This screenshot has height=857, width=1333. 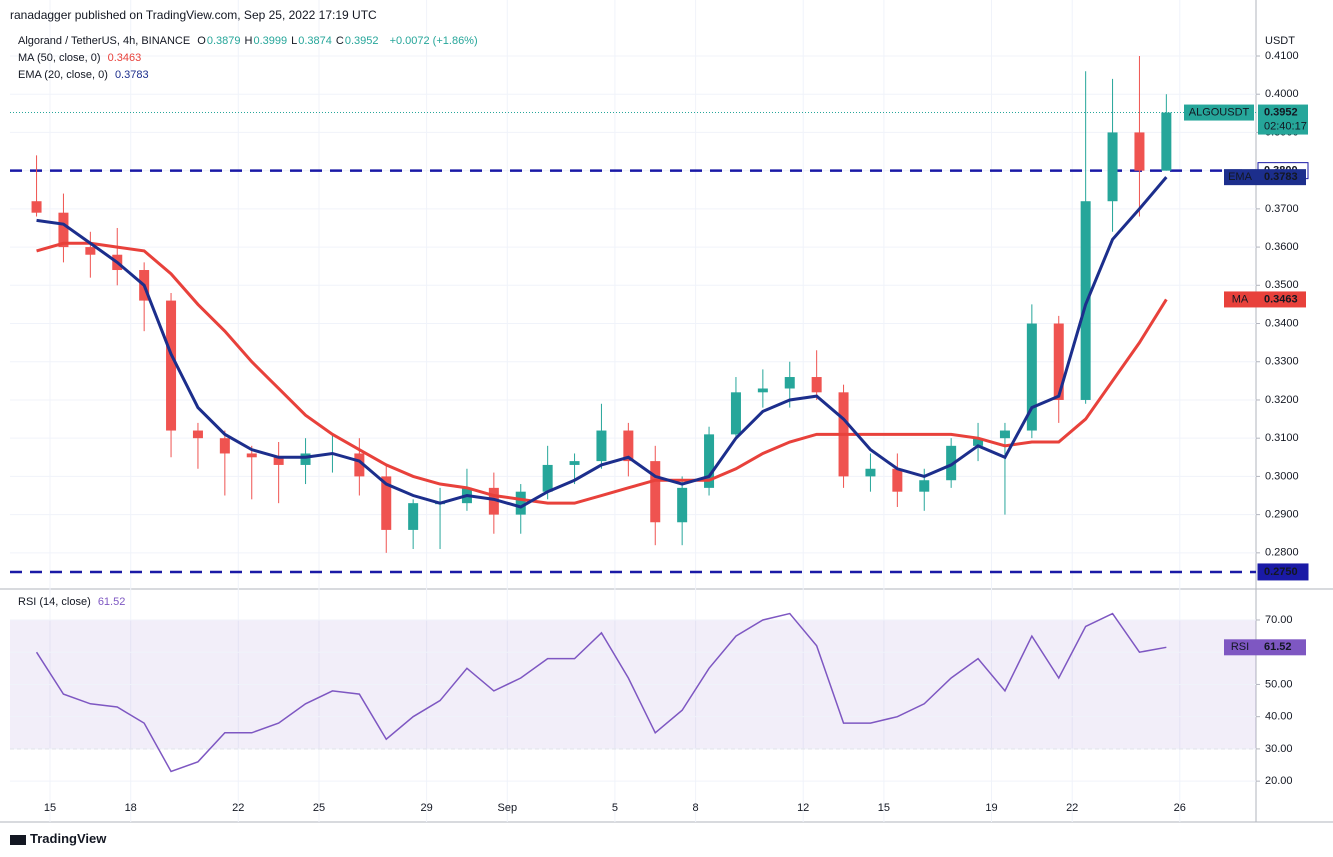 I want to click on y-tick-label: 0.2900, so click(x=1282, y=515).